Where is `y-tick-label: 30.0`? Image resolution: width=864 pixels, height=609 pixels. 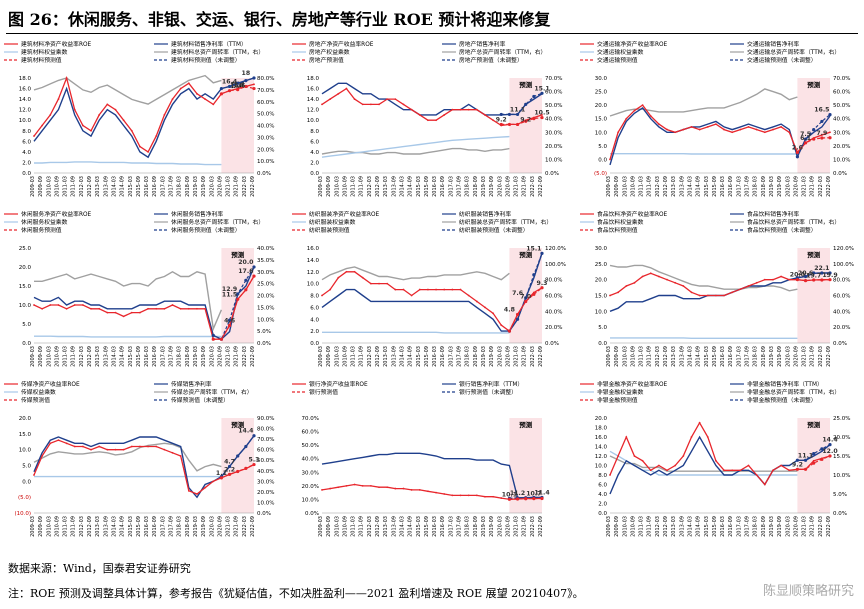 y-tick-label: 30.0 is located at coordinates (601, 79).